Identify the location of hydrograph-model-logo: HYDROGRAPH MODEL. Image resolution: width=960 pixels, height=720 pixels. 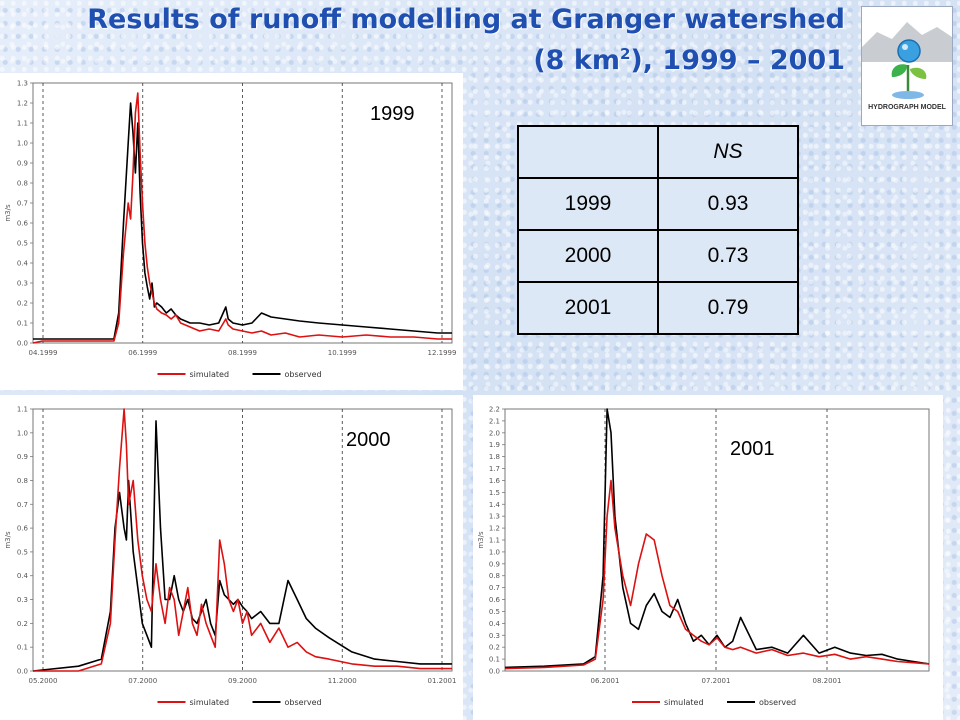
(907, 66).